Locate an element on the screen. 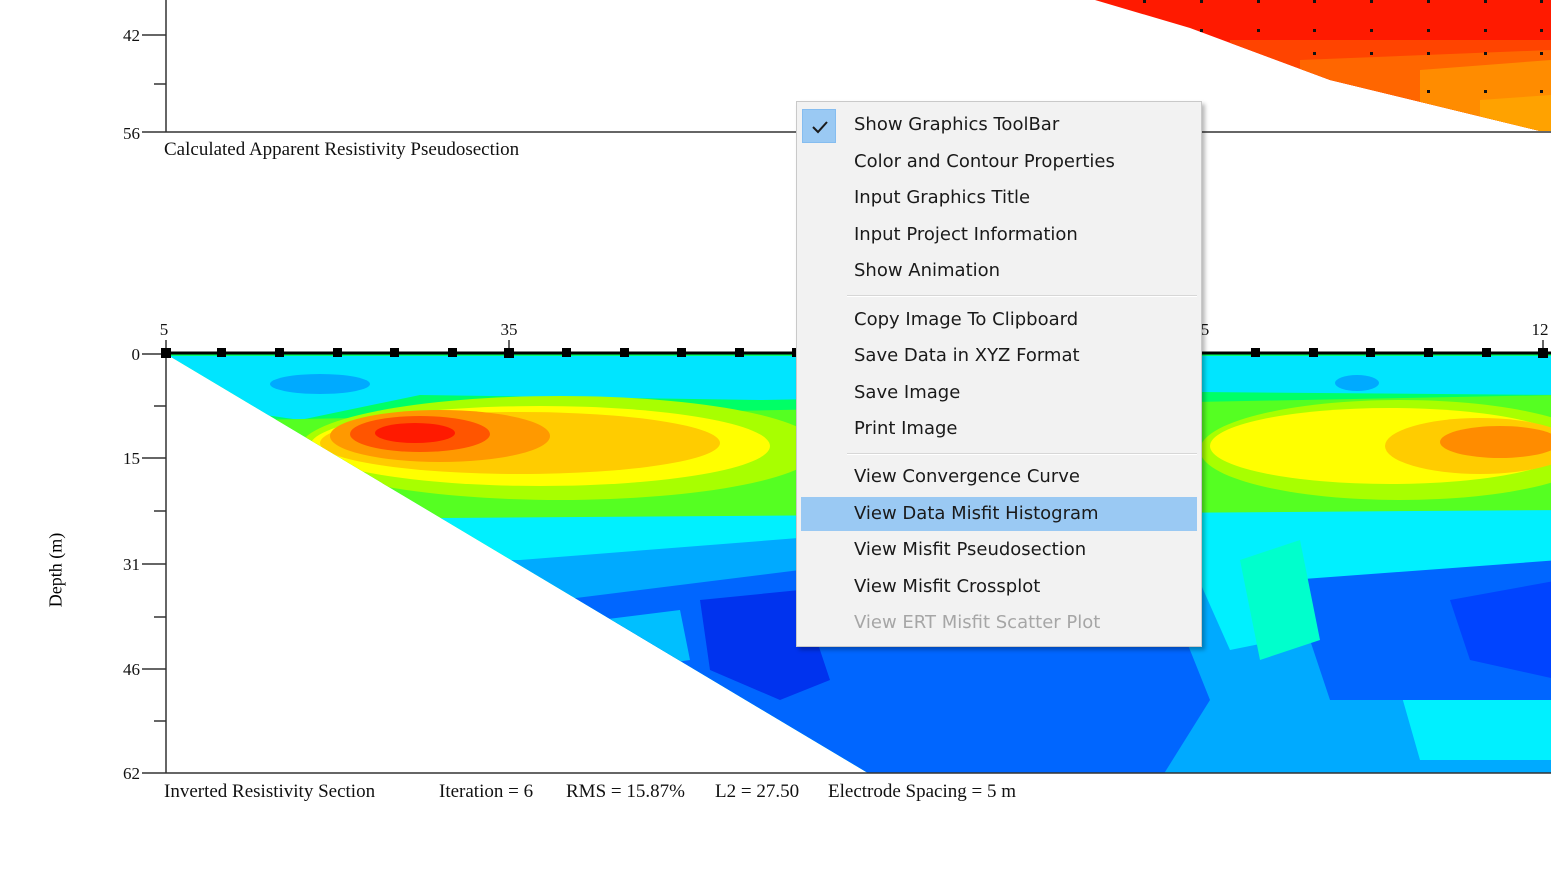  menu-item-label: View Misfit Crossplot is located at coordinates (947, 586).